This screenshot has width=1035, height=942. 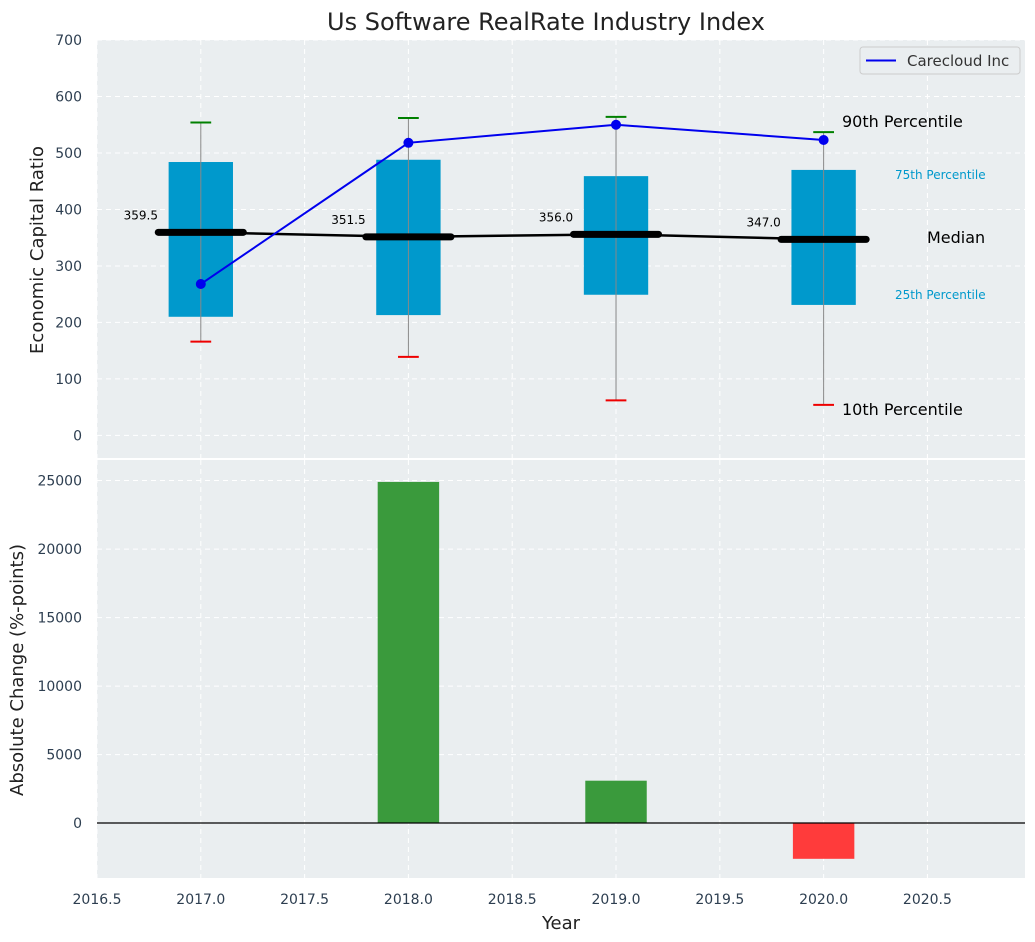 What do you see at coordinates (17, 670) in the screenshot?
I see `bottom-y-axis-label: Absolute Change (%-points)` at bounding box center [17, 670].